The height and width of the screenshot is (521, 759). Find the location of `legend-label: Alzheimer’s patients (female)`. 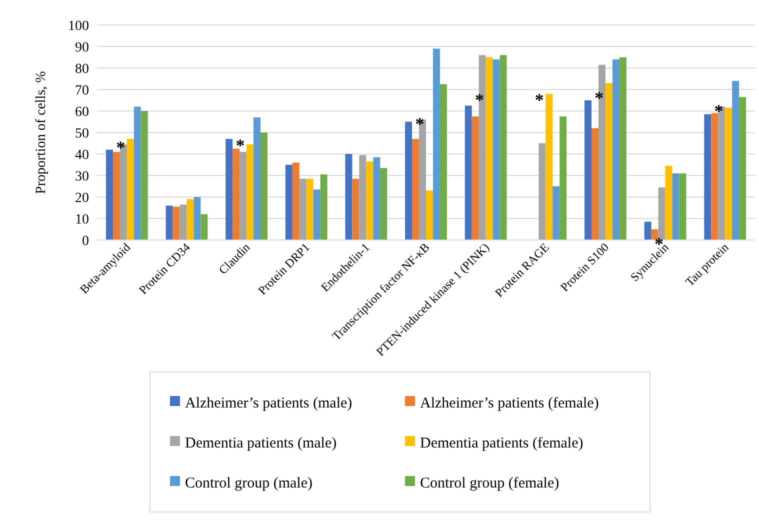

legend-label: Alzheimer’s patients (female) is located at coordinates (509, 403).